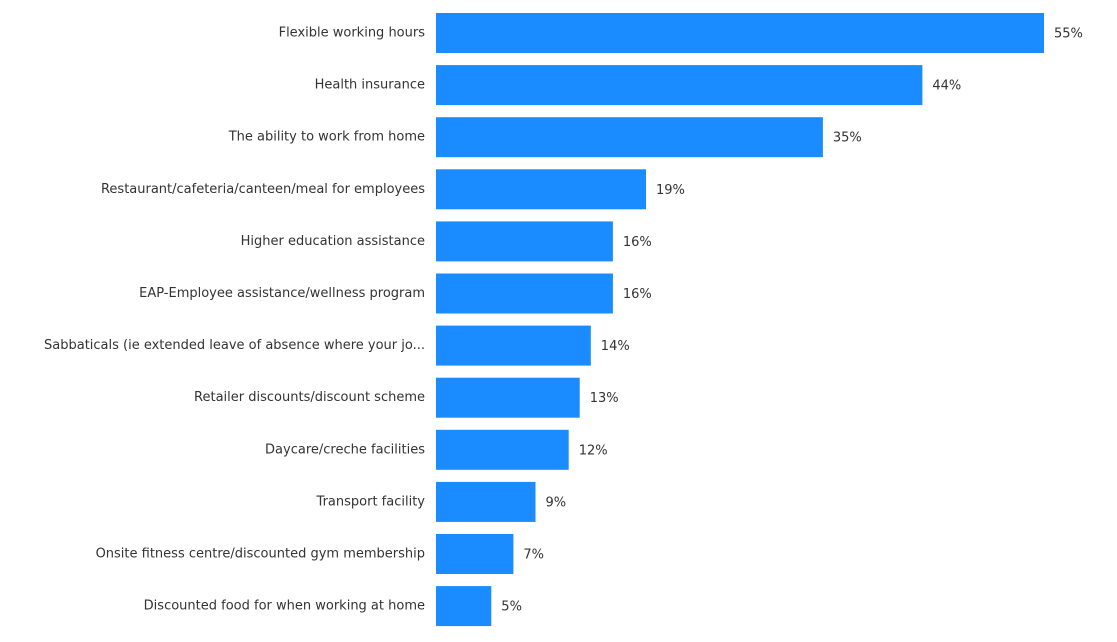 This screenshot has width=1117, height=642. Describe the element at coordinates (282, 293) in the screenshot. I see `category-label: EAP-Employee assistance/wellness program` at that location.